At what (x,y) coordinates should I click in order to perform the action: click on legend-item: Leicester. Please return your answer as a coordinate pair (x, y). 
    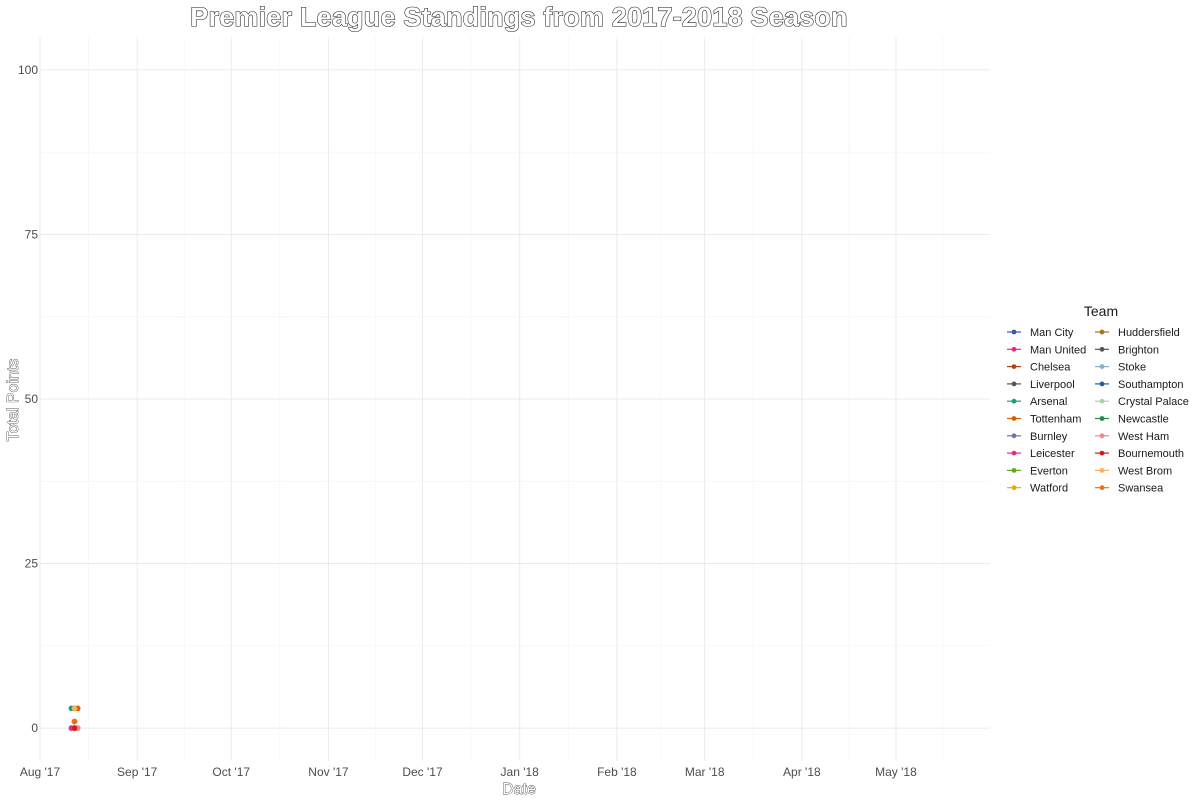
    Looking at the image, I should click on (1041, 454).